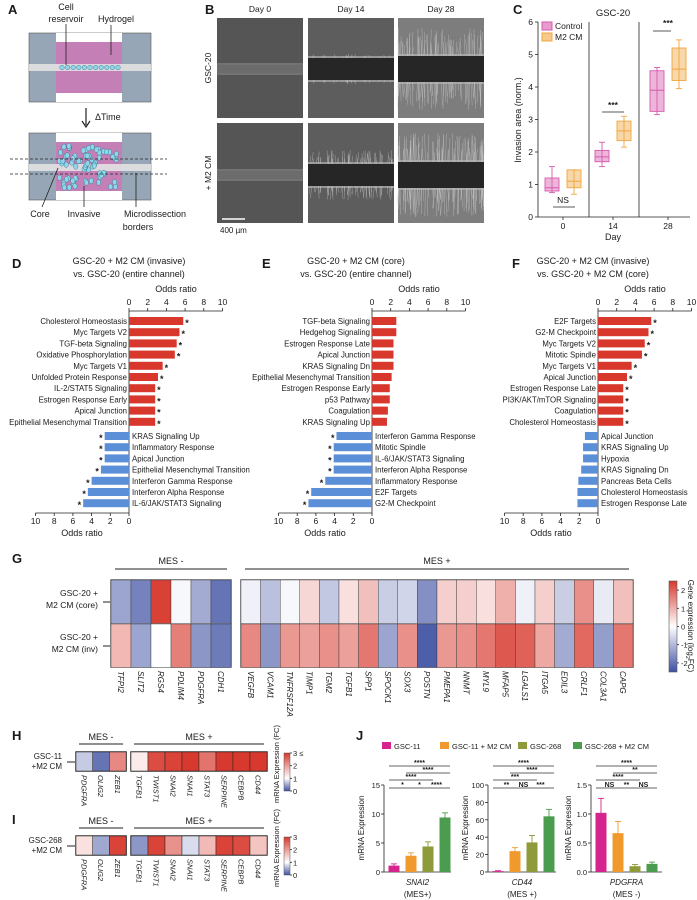 The image size is (697, 900). I want to click on row-label: +M2 CM, so click(47, 850).